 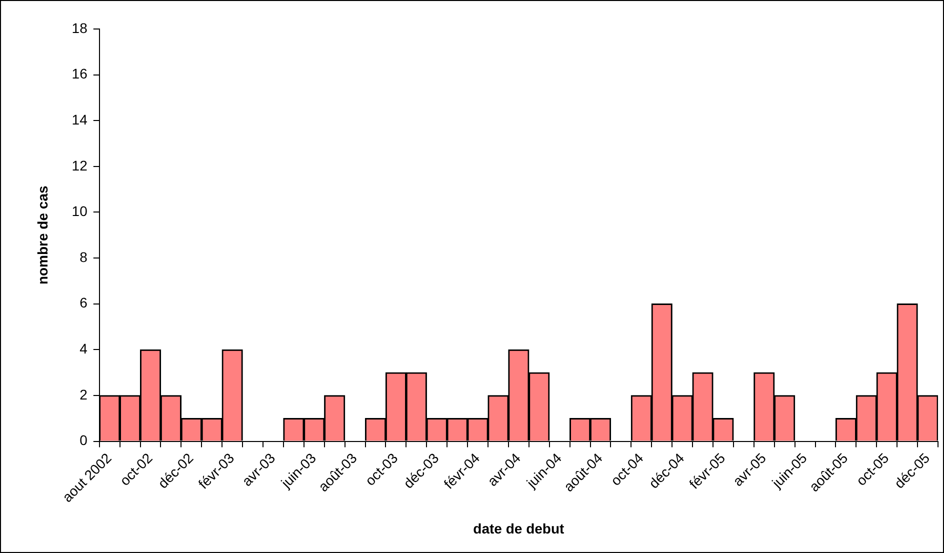 I want to click on y-tick-label: 2, so click(x=84, y=394).